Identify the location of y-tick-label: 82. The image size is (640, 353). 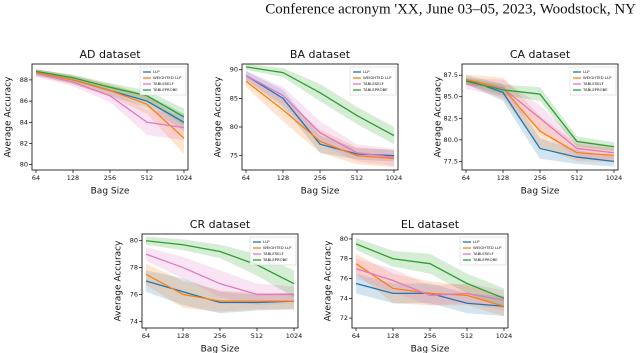
(24, 144).